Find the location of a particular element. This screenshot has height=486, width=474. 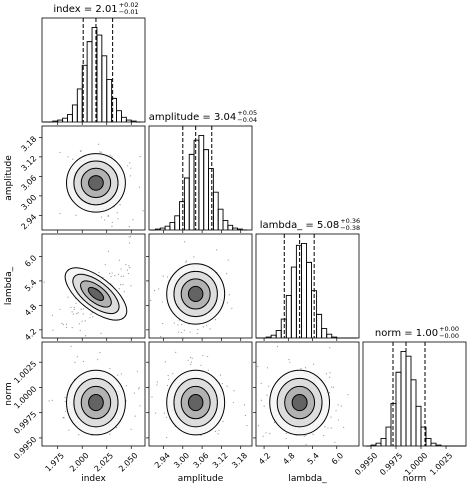

panel-title: norm = 1.00 is located at coordinates (406, 333).